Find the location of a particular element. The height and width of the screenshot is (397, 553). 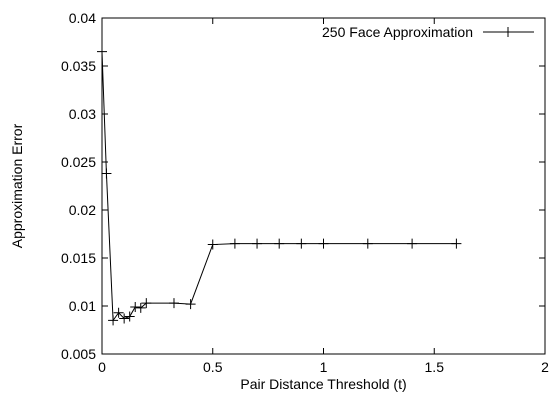

legend-marker-plus is located at coordinates (508, 32).